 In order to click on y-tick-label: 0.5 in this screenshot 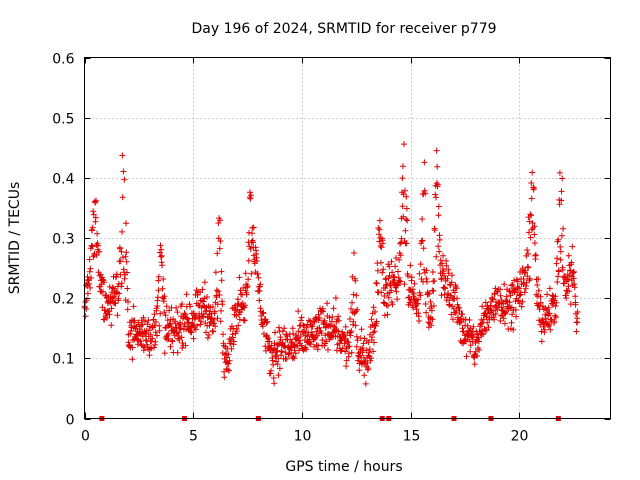, I will do `click(63, 120)`.